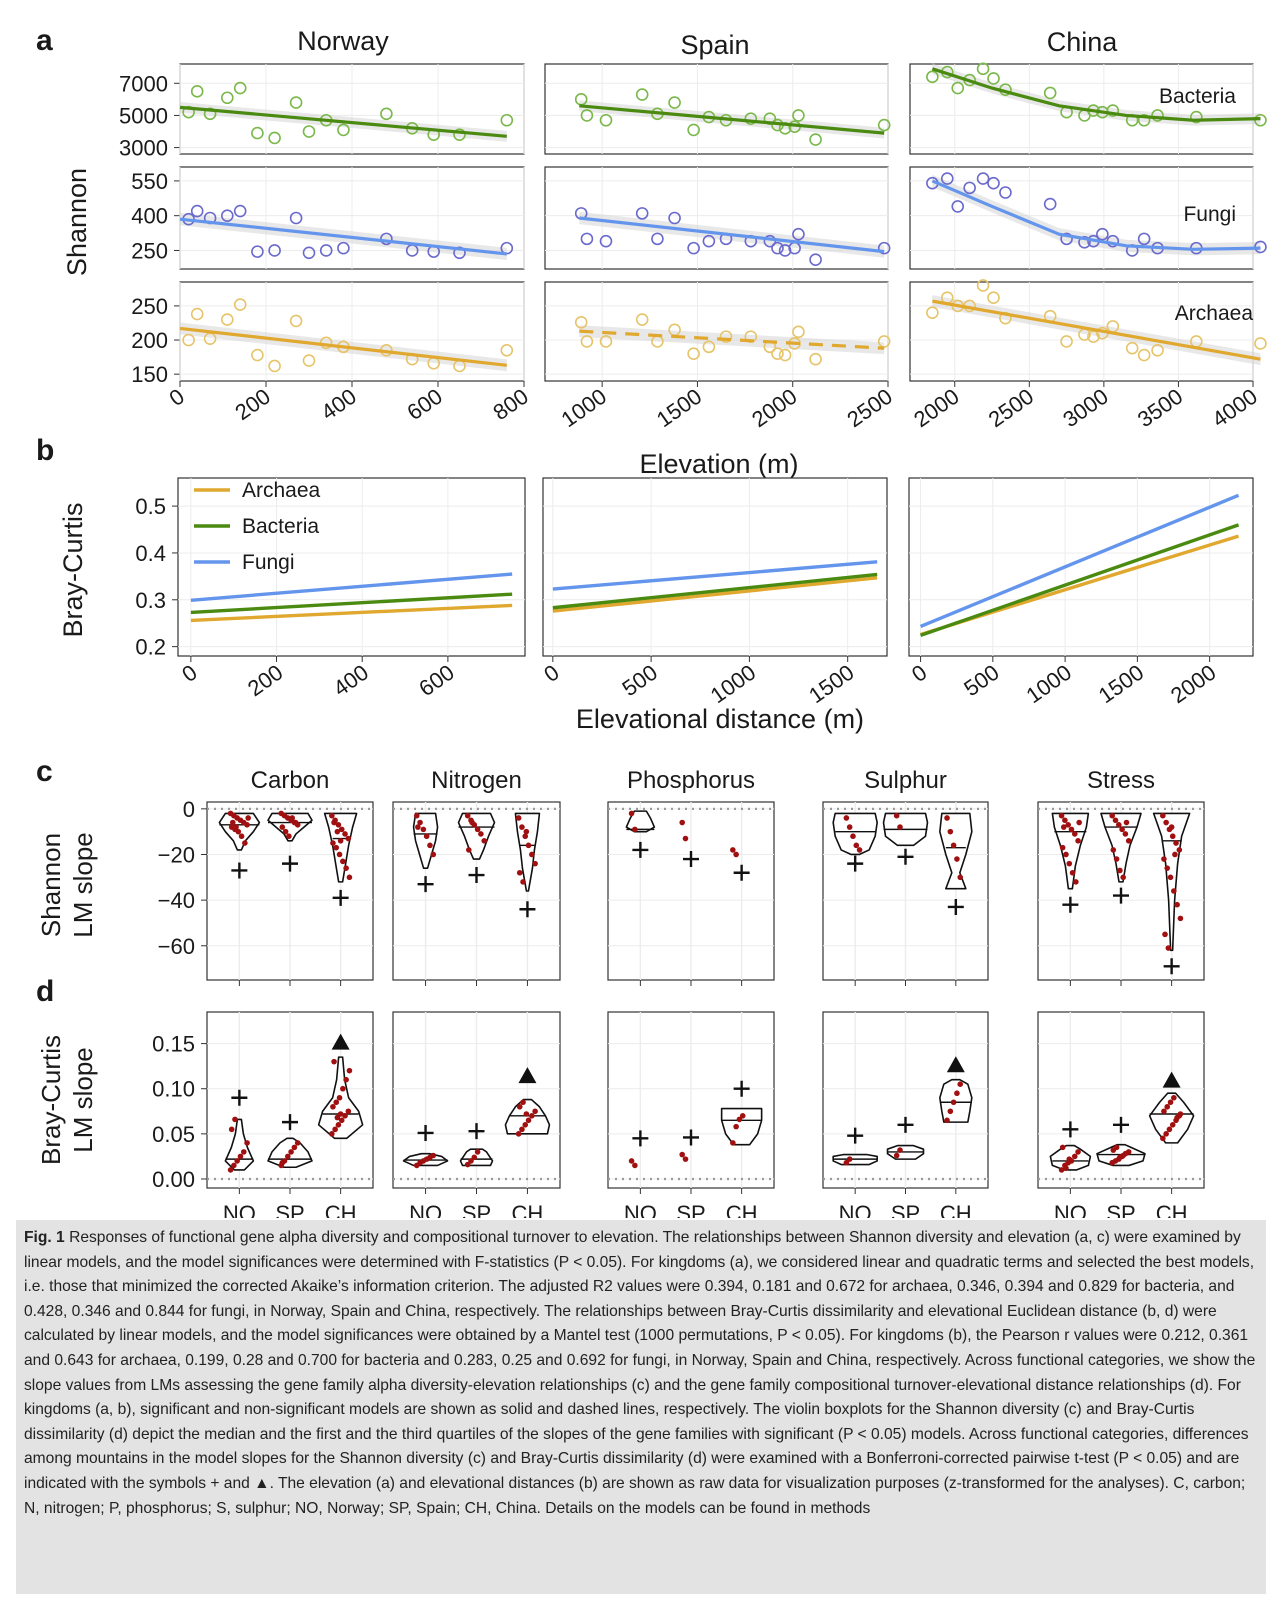 The width and height of the screenshot is (1285, 1604). What do you see at coordinates (1160, 408) in the screenshot?
I see `x-tick-label: 3500` at bounding box center [1160, 408].